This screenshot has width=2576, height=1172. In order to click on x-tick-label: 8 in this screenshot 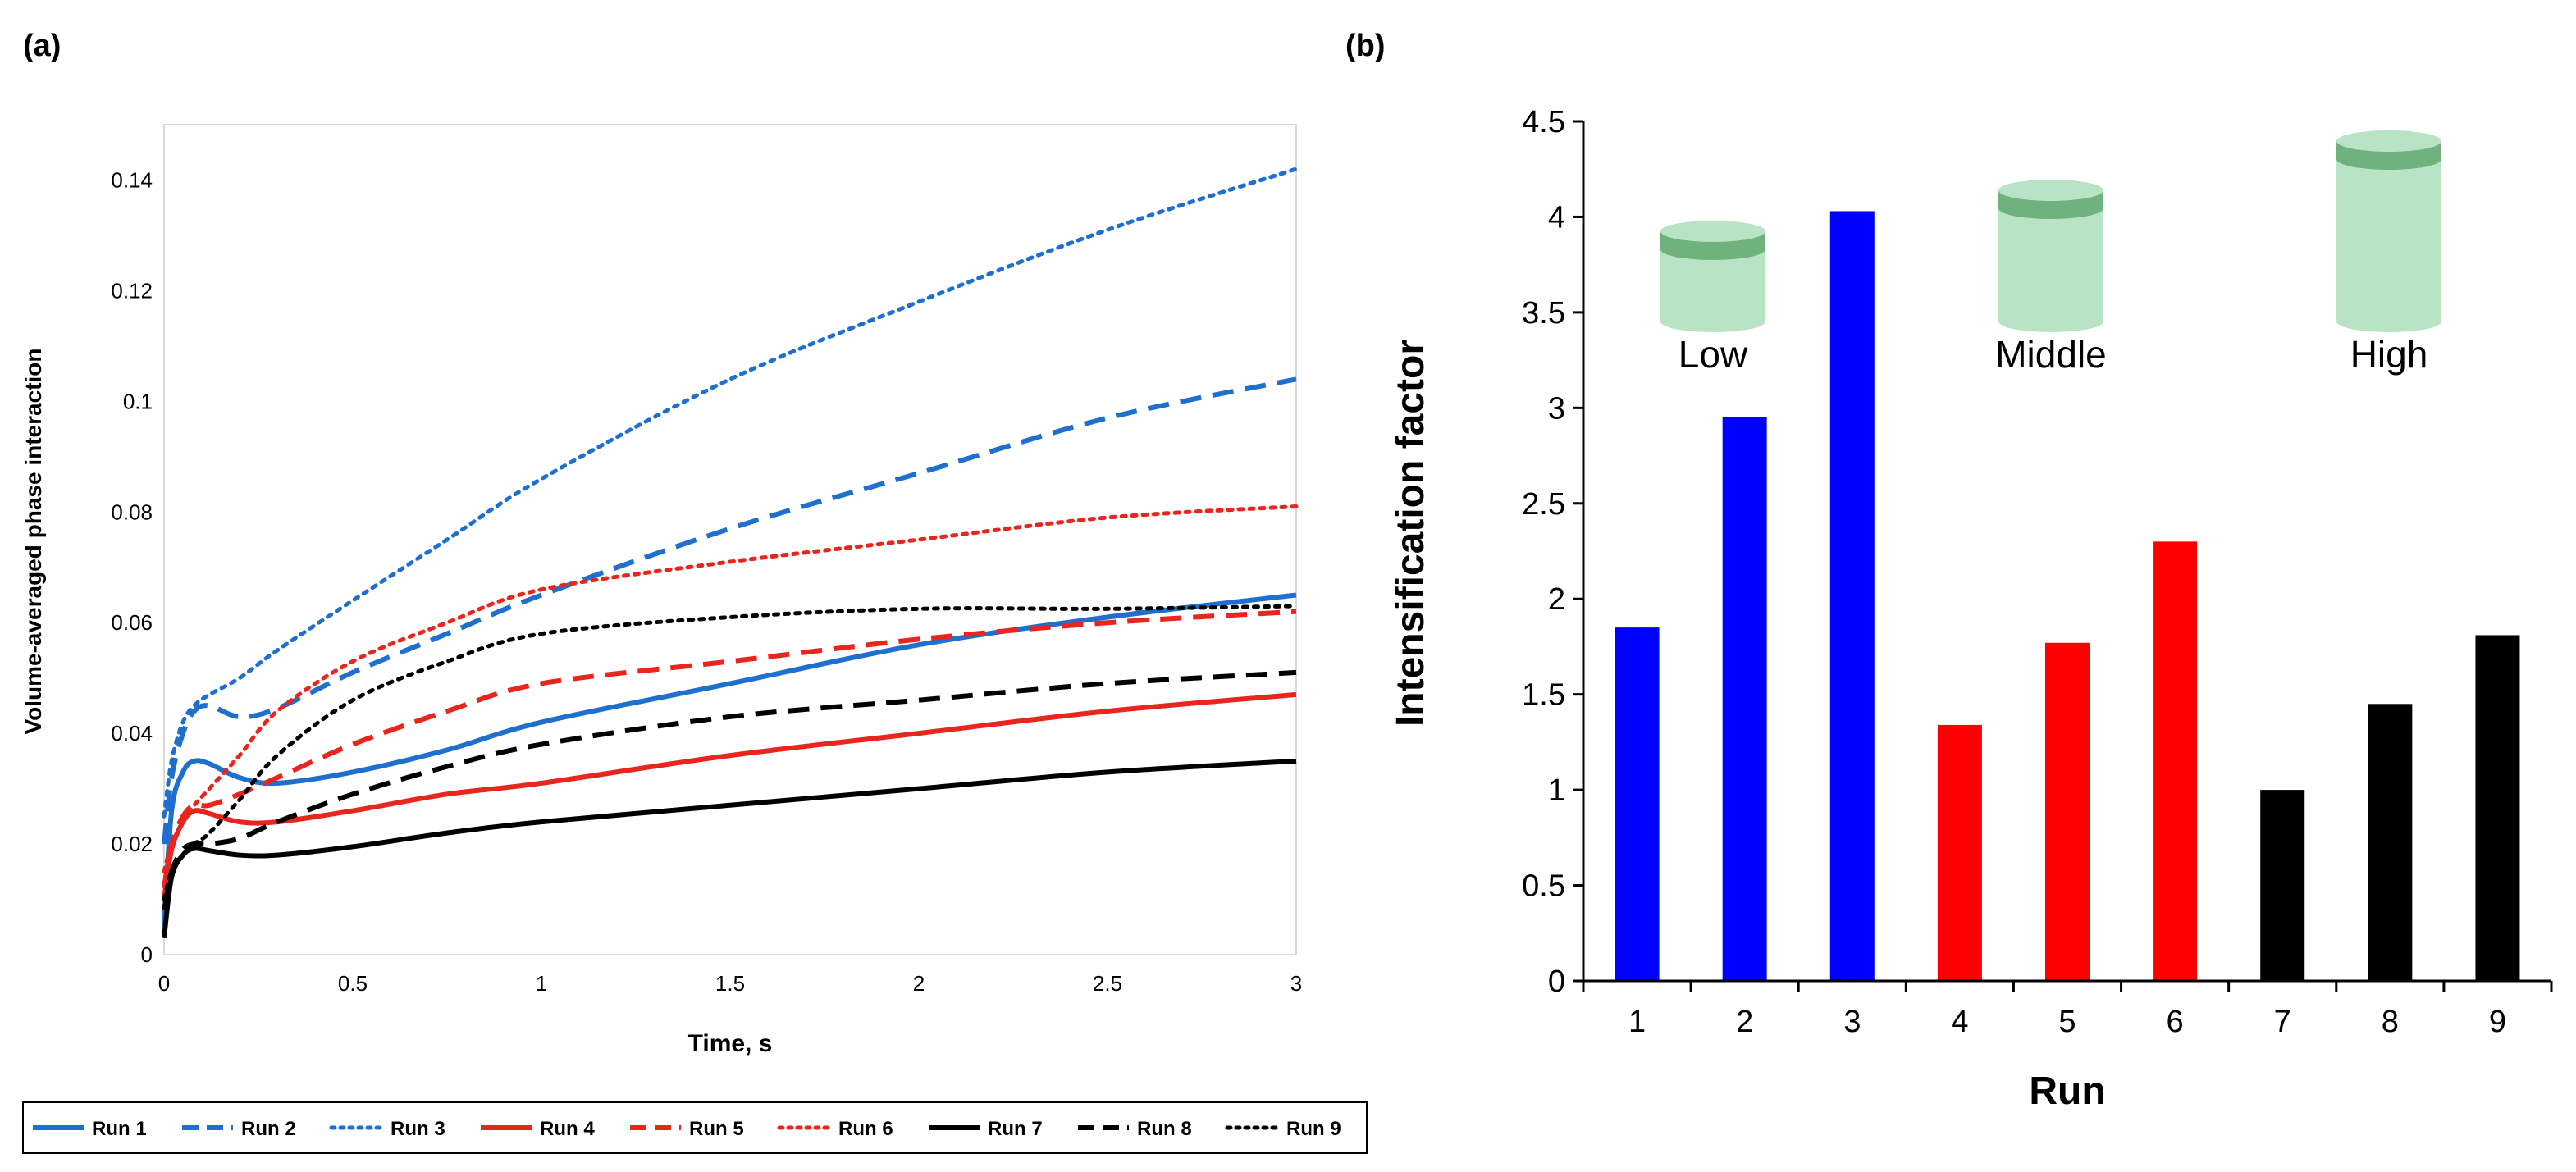, I will do `click(2390, 1022)`.